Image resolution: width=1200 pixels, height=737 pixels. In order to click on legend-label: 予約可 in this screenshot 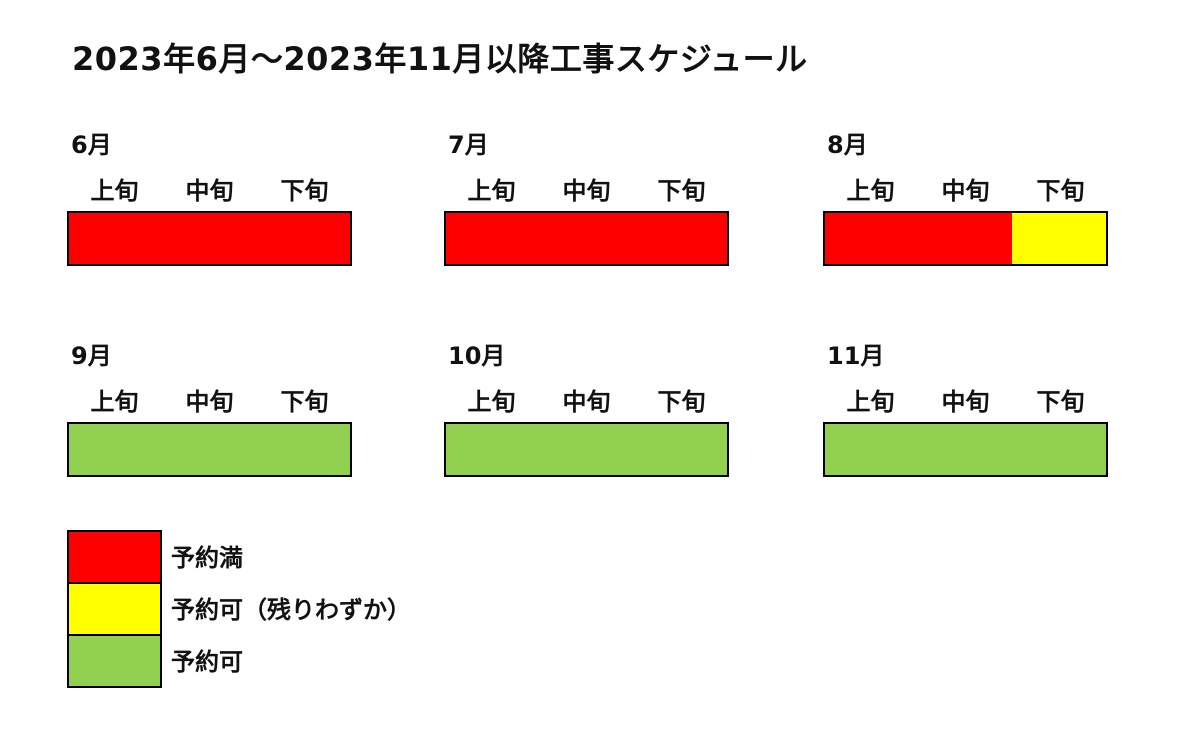, I will do `click(207, 662)`.